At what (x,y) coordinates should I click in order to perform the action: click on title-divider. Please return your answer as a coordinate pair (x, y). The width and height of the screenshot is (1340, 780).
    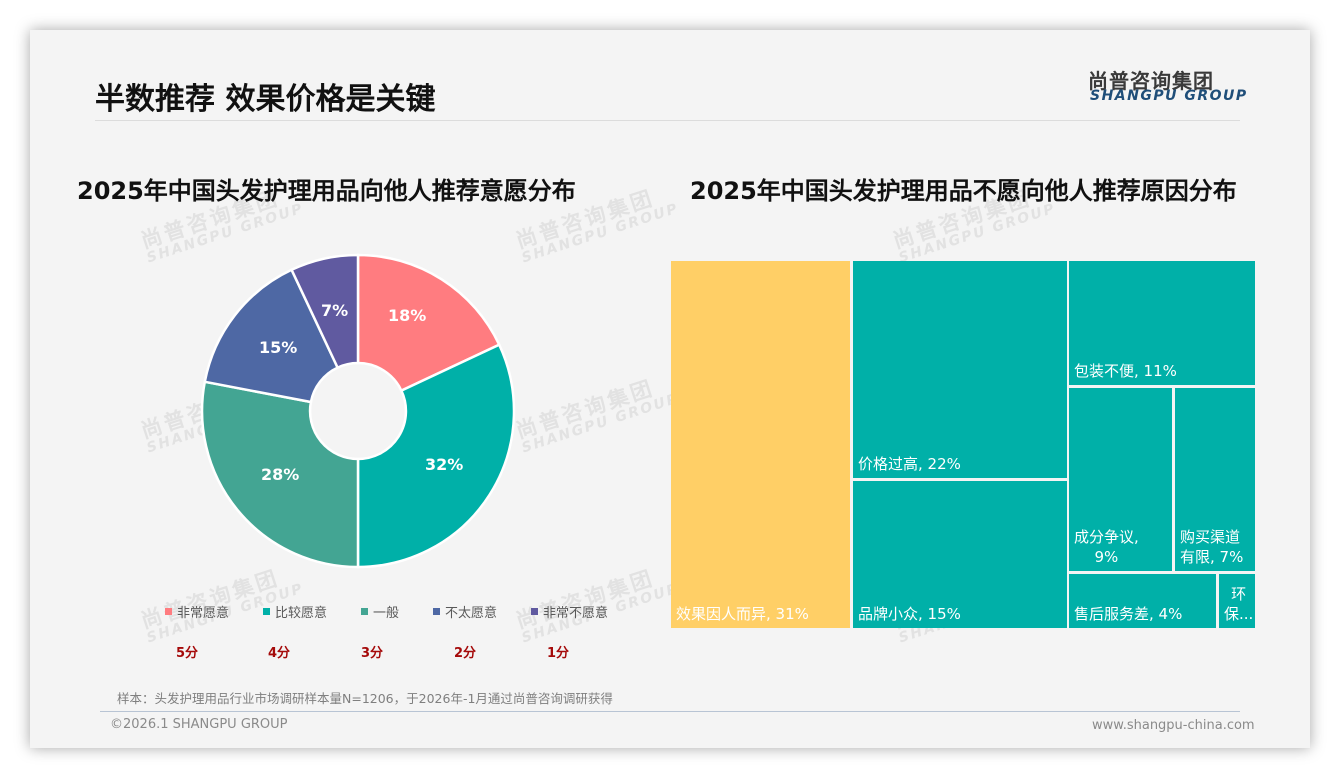
    Looking at the image, I should click on (667, 120).